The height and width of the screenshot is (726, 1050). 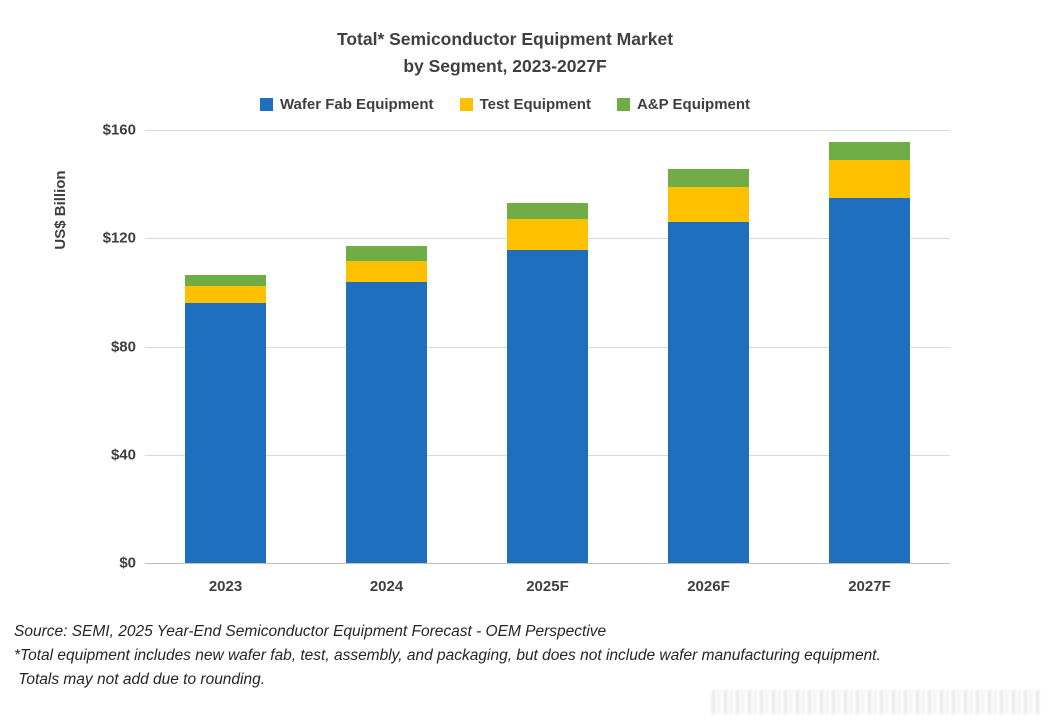 I want to click on x-tick-label: 2026F, so click(x=708, y=586).